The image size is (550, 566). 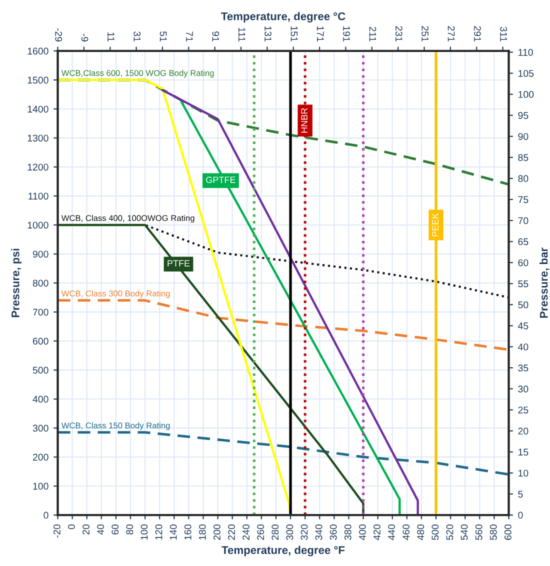 I want to click on x2-tick-label: 111, so click(x=242, y=35).